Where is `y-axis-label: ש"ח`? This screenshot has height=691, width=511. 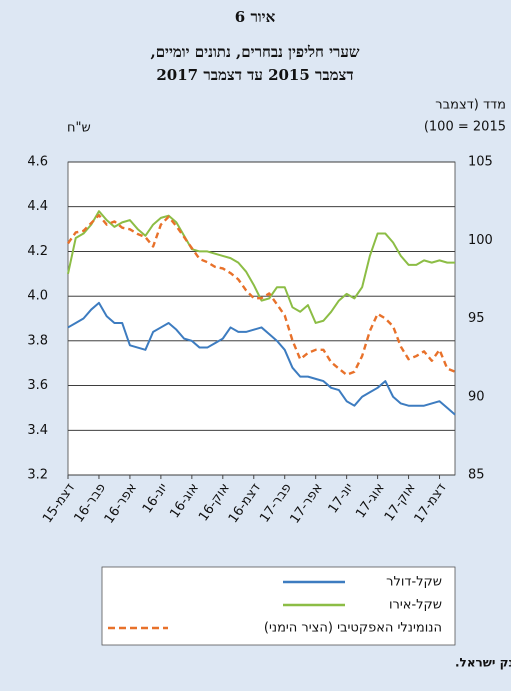 y-axis-label: ש"ח is located at coordinates (79, 128).